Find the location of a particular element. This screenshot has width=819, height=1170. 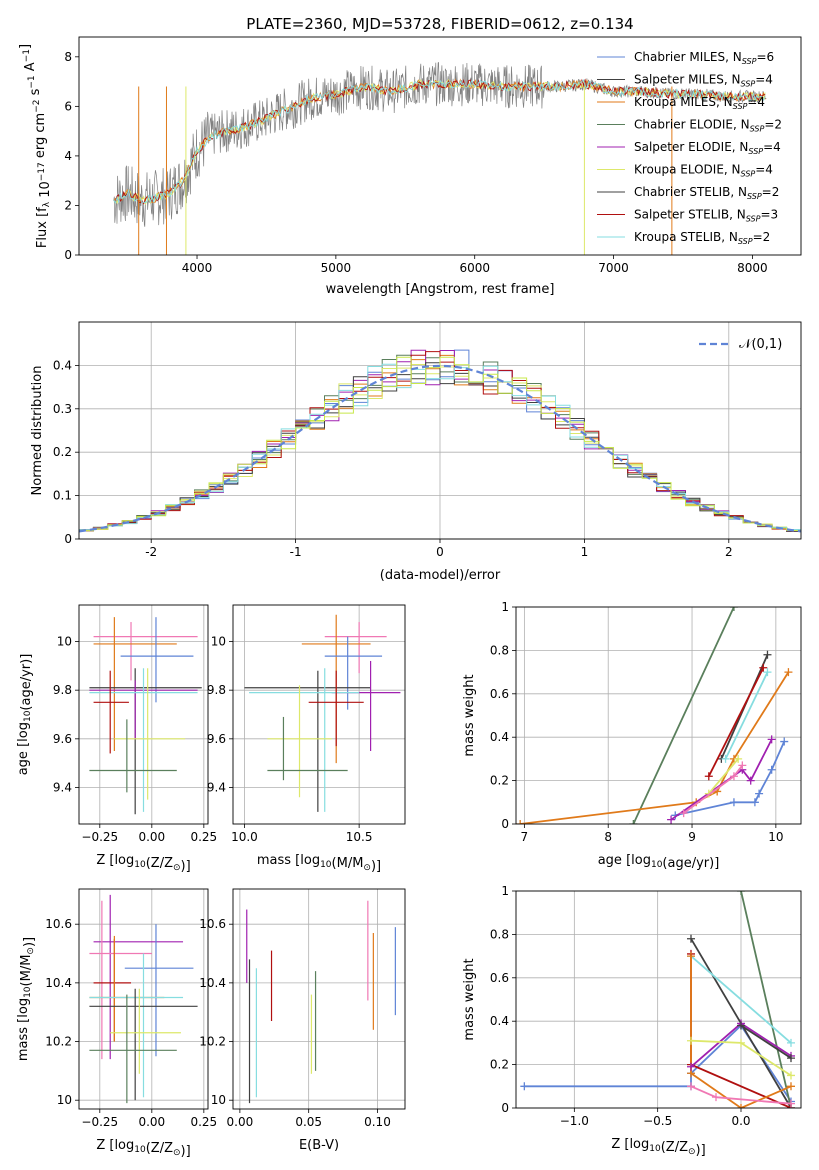

x-tick-label: 0.00 is located at coordinates (151, 837).